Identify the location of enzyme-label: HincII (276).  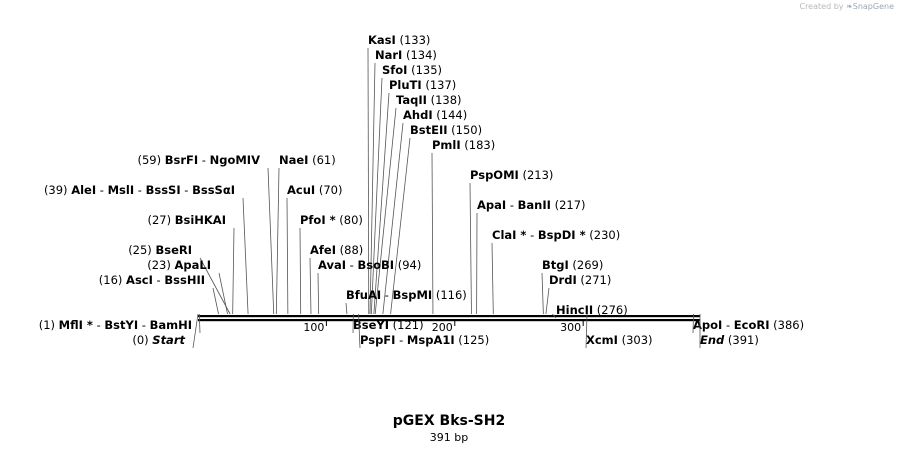
(590, 311).